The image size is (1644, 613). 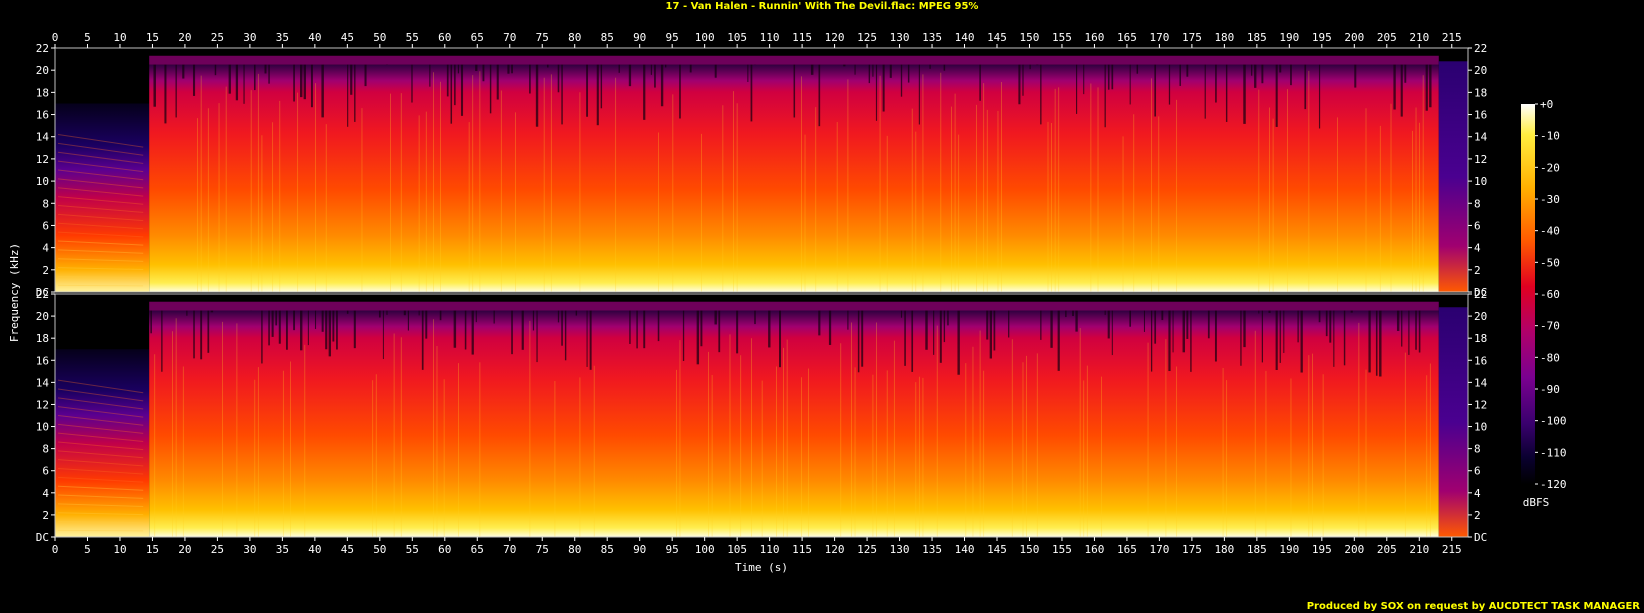 What do you see at coordinates (1127, 549) in the screenshot?
I see `x-tick-label-bottom: 165` at bounding box center [1127, 549].